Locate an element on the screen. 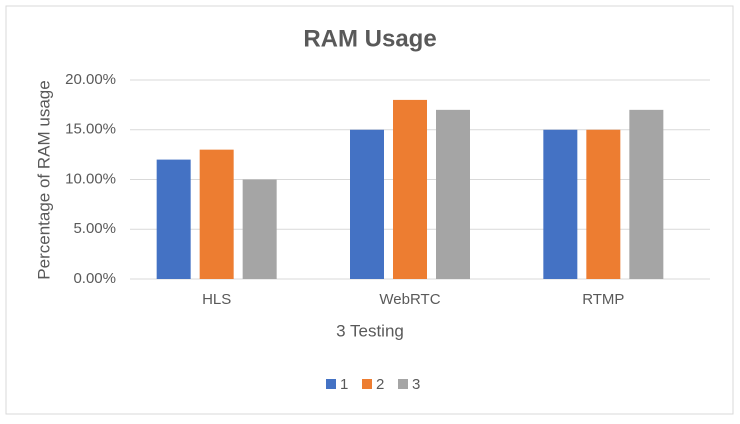  legend-label: 2 is located at coordinates (380, 384).